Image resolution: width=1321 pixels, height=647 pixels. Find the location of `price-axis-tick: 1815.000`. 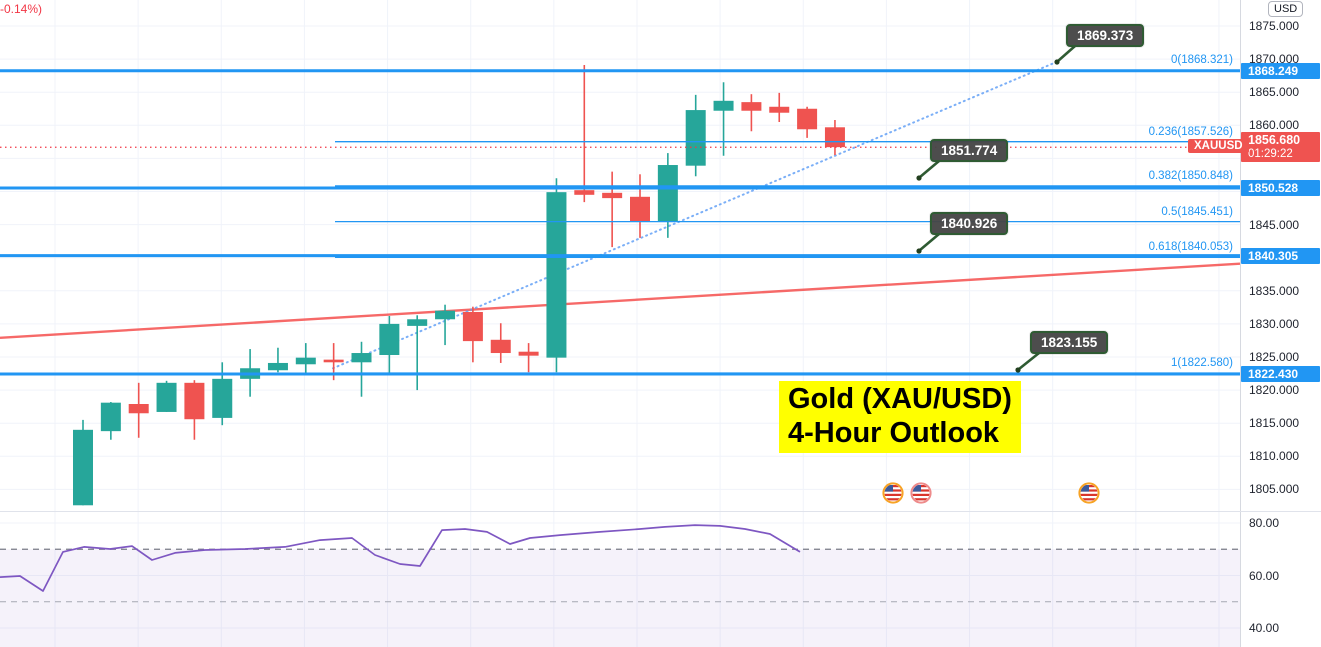

price-axis-tick: 1815.000 is located at coordinates (1274, 423).